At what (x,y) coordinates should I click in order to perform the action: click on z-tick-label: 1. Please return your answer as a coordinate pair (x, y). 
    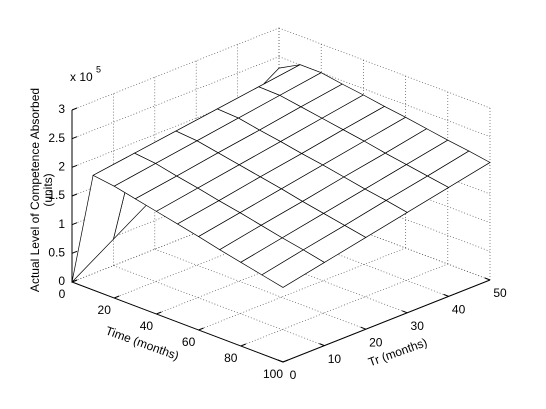
    Looking at the image, I should click on (61, 224).